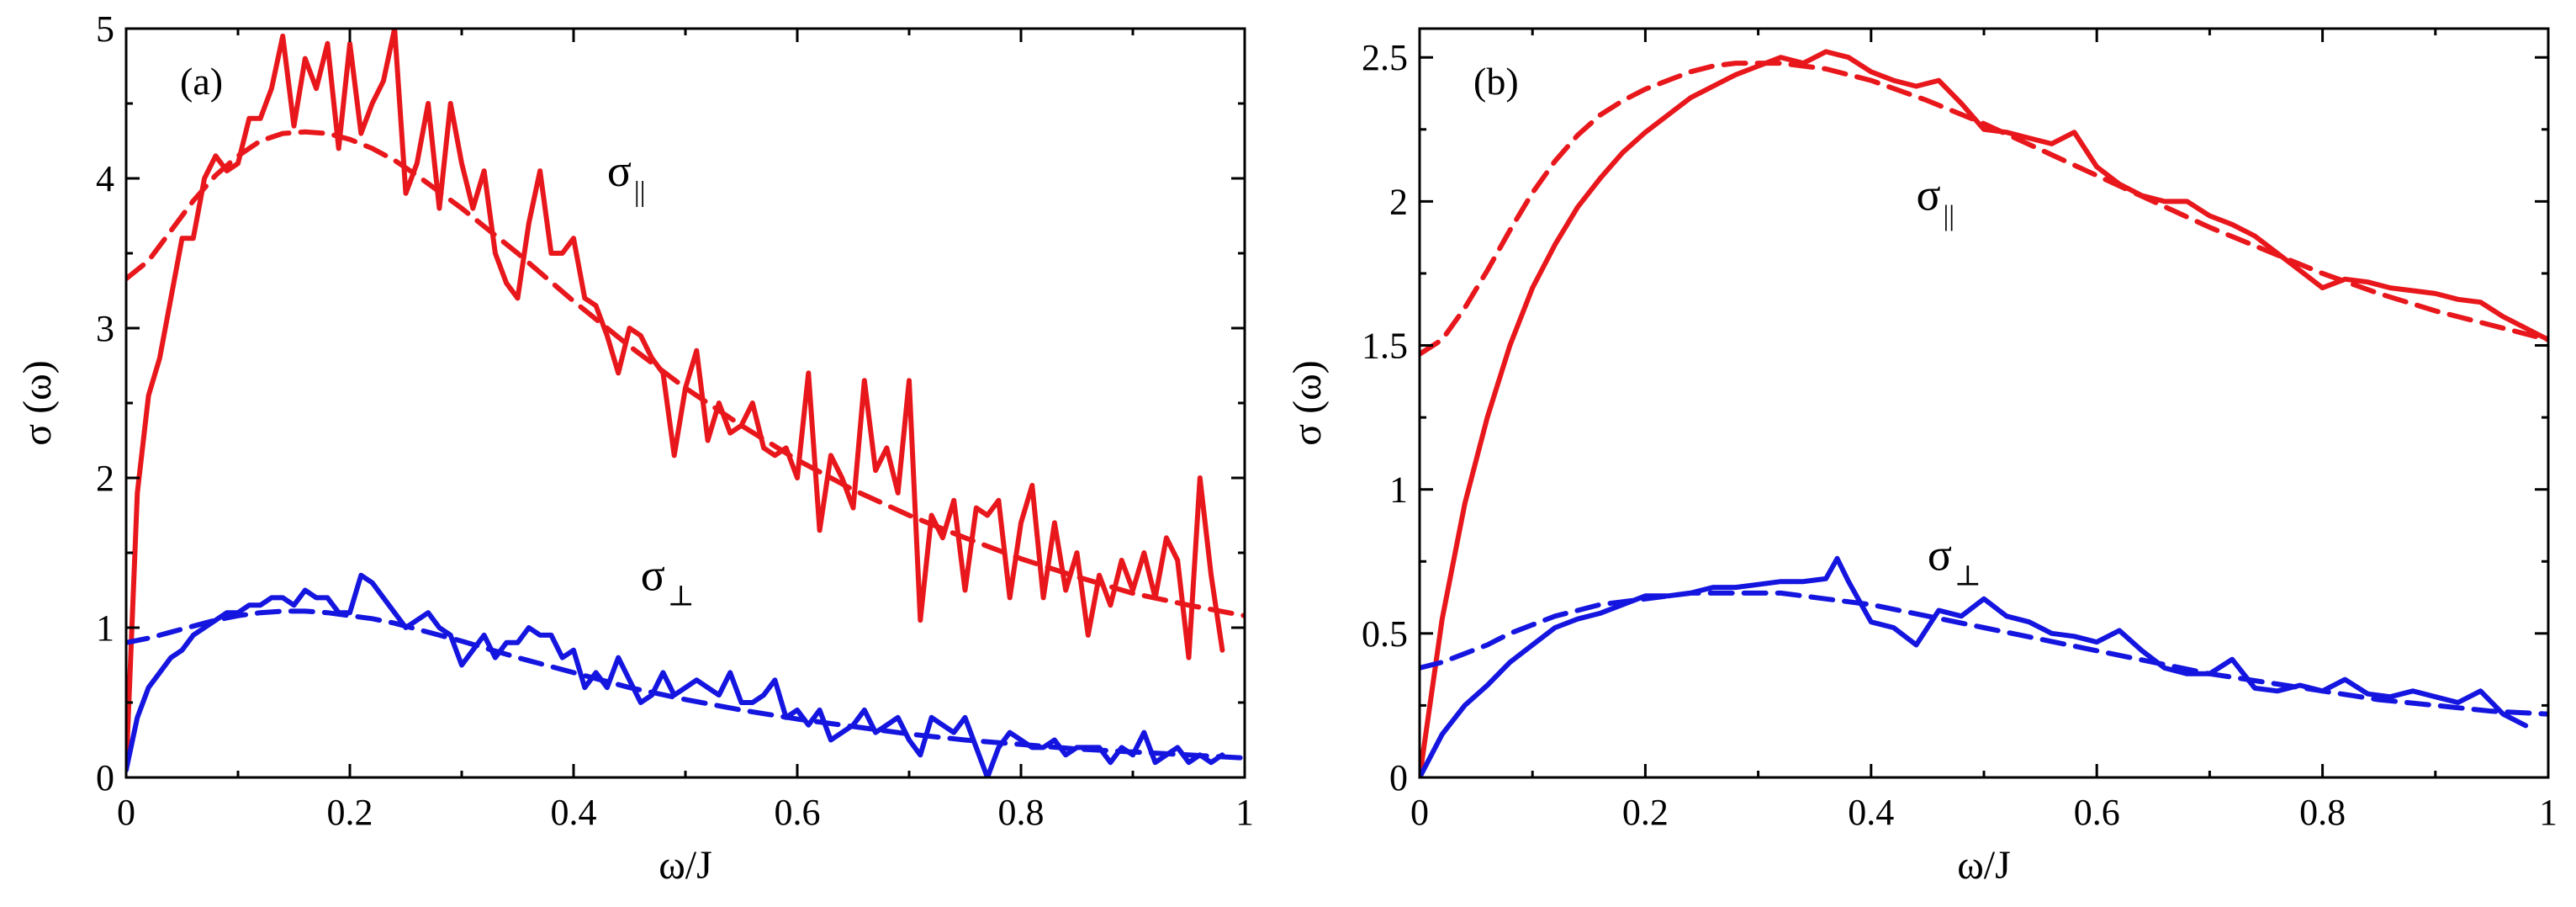 The height and width of the screenshot is (907, 2576). What do you see at coordinates (1496, 81) in the screenshot?
I see `panel-label: (b)` at bounding box center [1496, 81].